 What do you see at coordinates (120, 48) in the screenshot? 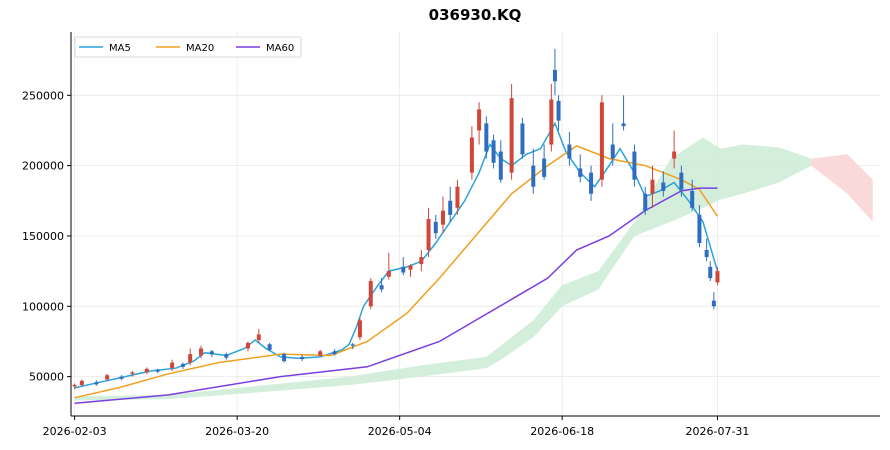
I see `legend-label: MA5` at bounding box center [120, 48].